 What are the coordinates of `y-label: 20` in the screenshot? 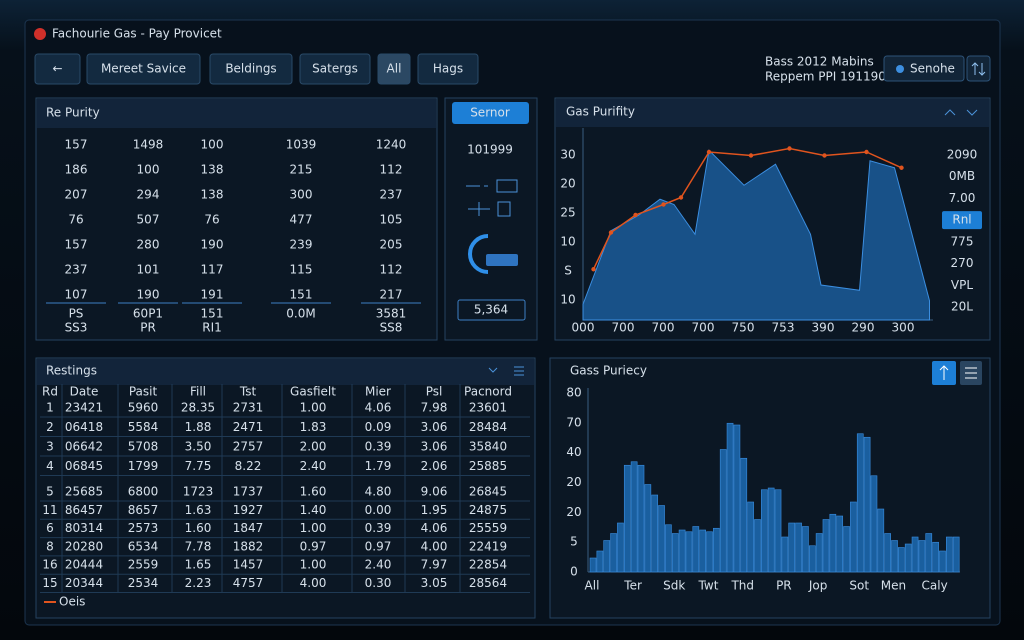 It's located at (573, 482).